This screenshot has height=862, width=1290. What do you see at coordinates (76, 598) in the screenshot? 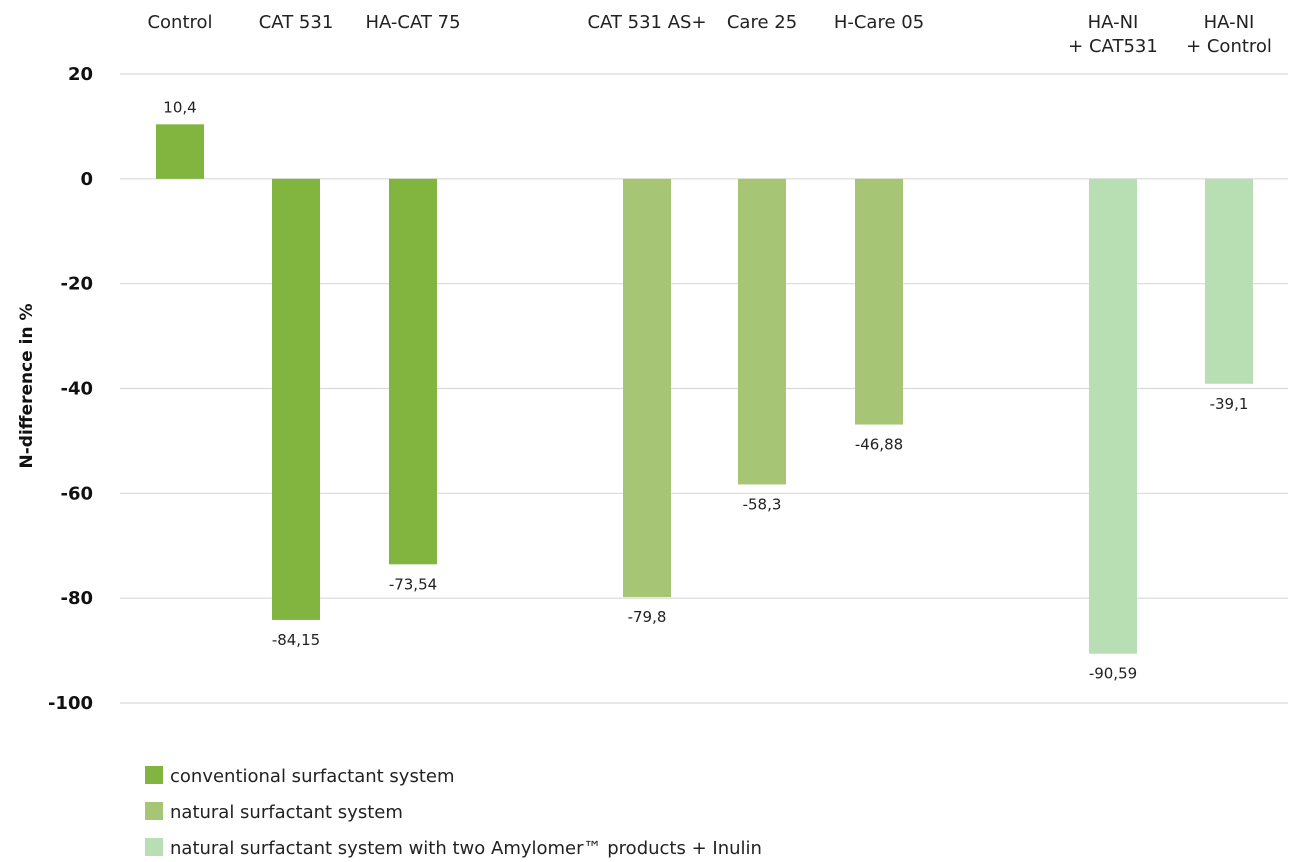
I see `y-tick-label: -80` at bounding box center [76, 598].